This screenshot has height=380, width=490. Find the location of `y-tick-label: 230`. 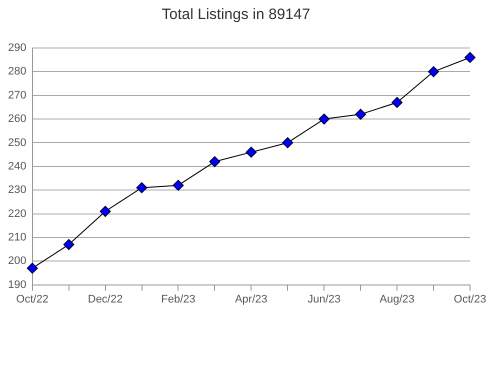

y-tick-label: 230 is located at coordinates (17, 190).